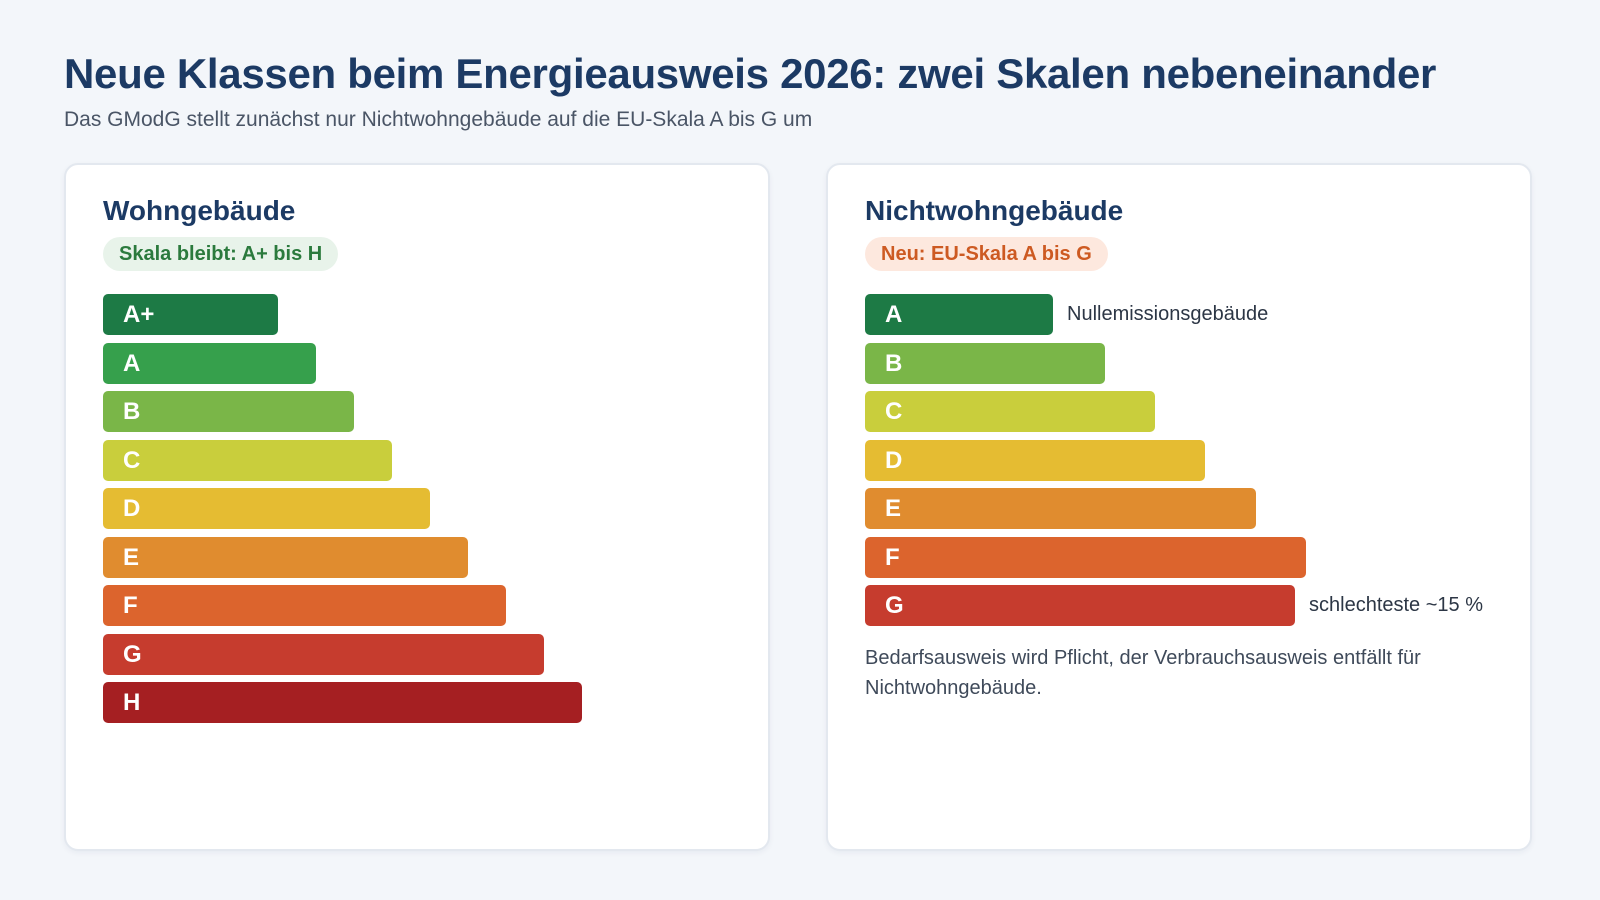 The width and height of the screenshot is (1600, 900). Describe the element at coordinates (1168, 314) in the screenshot. I see `energy-class-note-a: Nullemissionsgebäude` at that location.